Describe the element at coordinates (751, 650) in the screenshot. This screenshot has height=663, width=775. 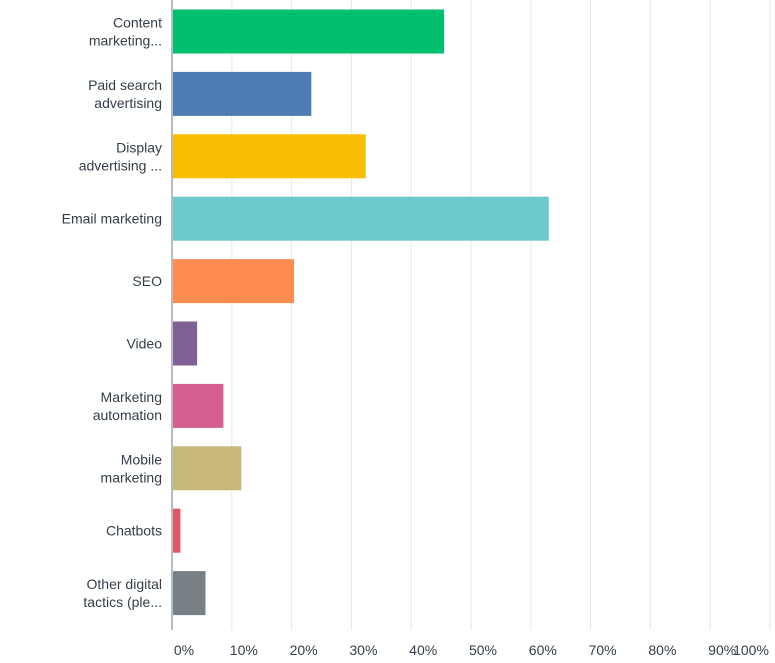
I see `tick-label: 100%` at that location.